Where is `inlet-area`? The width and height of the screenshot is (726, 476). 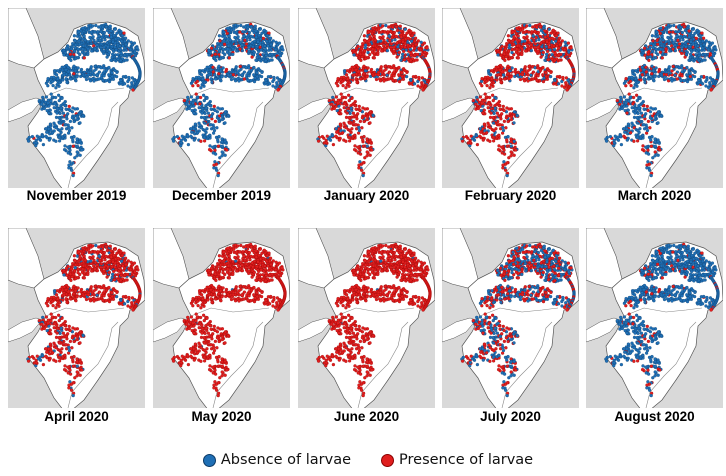 inlet-area is located at coordinates (170, 110).